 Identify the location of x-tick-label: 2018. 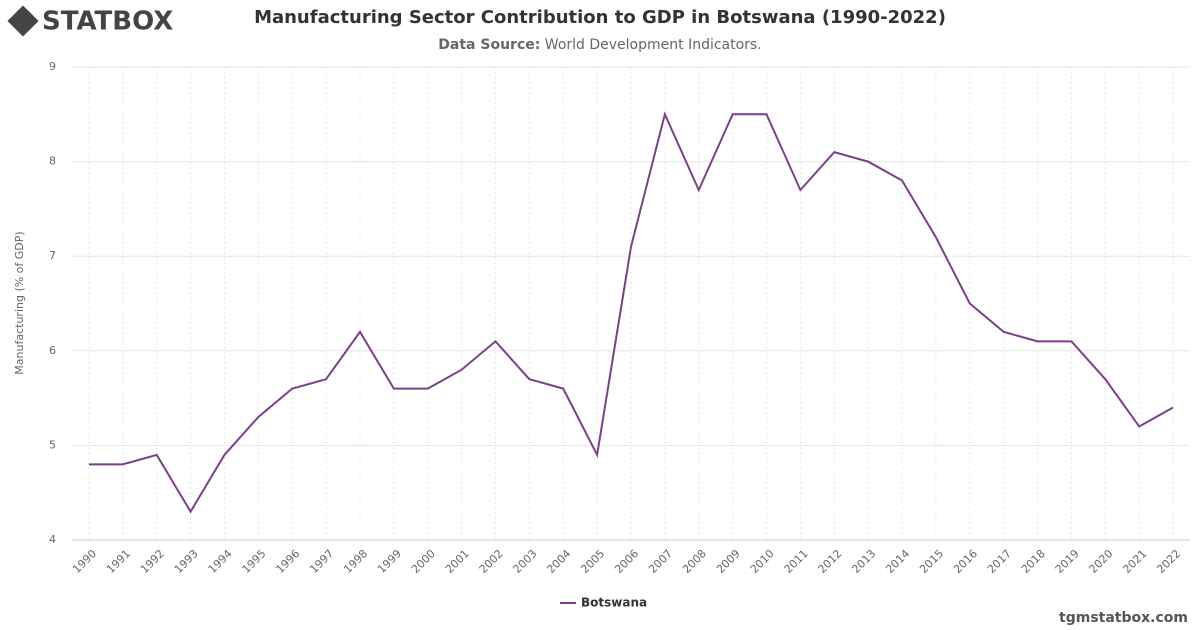
(1033, 561).